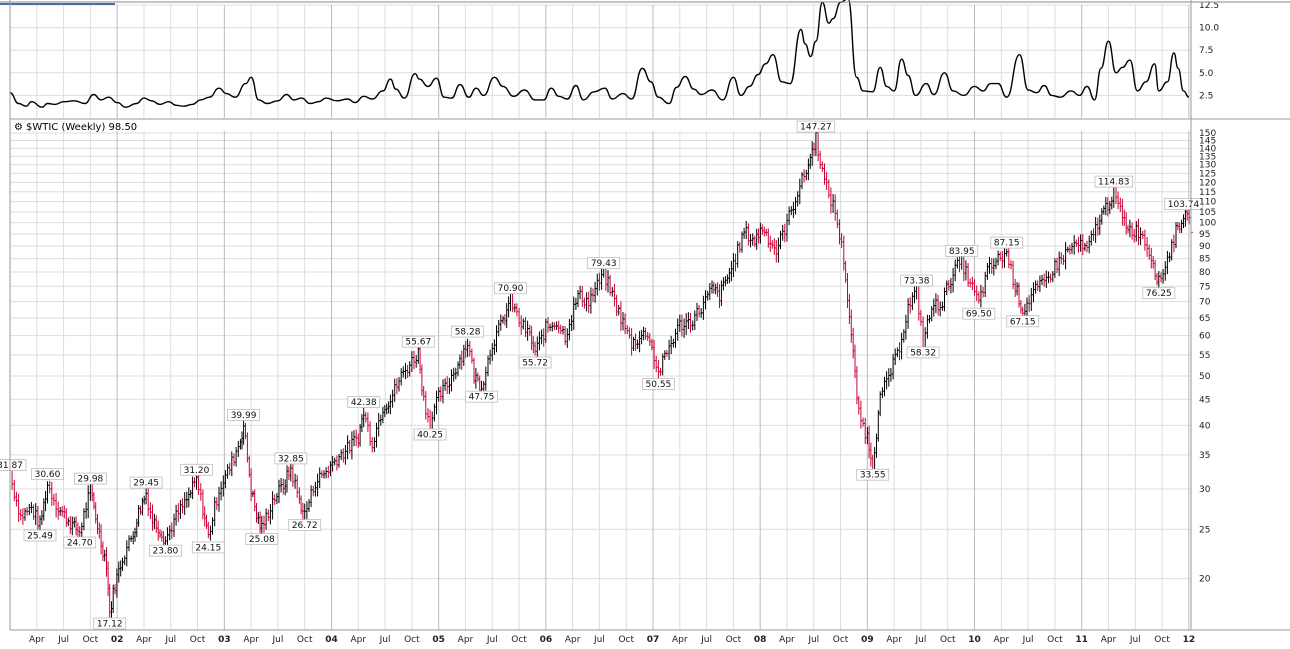 Image resolution: width=1290 pixels, height=649 pixels. Describe the element at coordinates (1209, 29) in the screenshot. I see `indicator-y-tick: 10.0` at that location.